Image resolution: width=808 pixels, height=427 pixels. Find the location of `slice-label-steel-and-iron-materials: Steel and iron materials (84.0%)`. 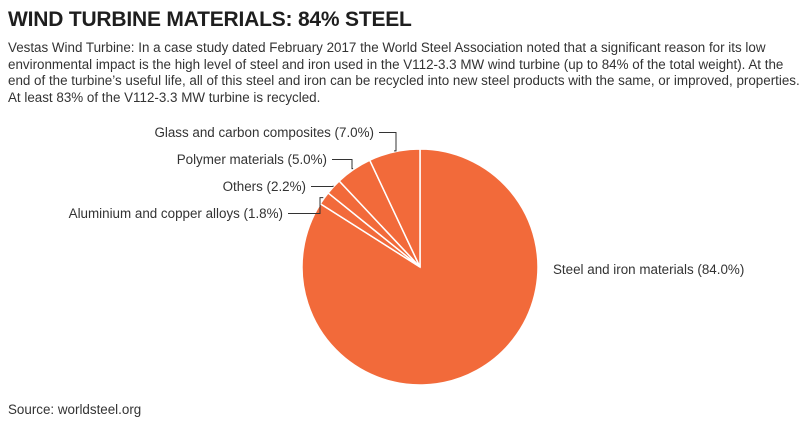

slice-label-steel-and-iron-materials: Steel and iron materials (84.0%) is located at coordinates (648, 269).